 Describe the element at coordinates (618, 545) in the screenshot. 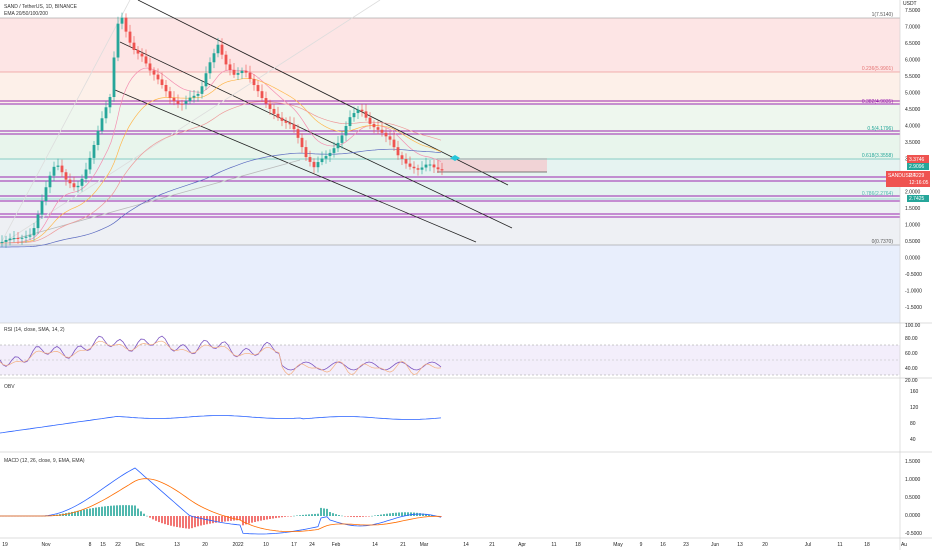

I see `time-axis-label: May` at that location.